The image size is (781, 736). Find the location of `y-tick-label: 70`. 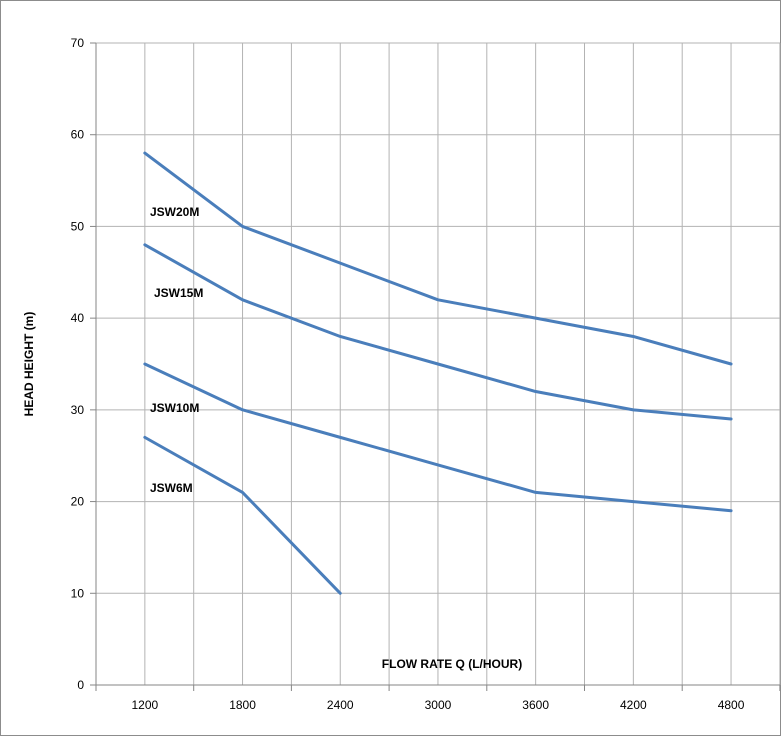

y-tick-label: 70 is located at coordinates (78, 43).